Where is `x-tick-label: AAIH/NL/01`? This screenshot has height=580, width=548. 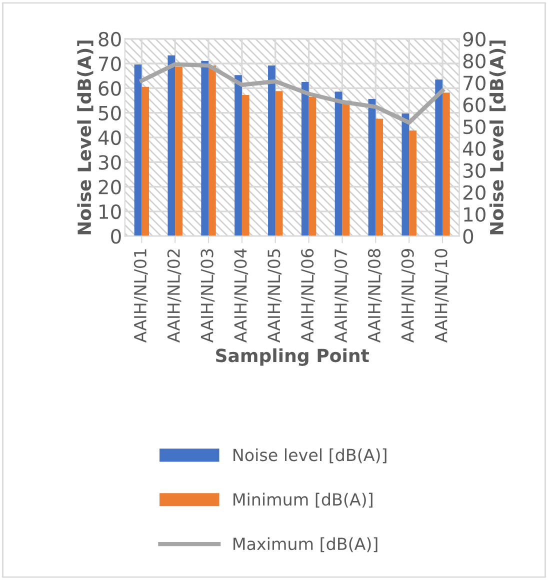
x-tick-label: AAIH/NL/01 is located at coordinates (141, 296).